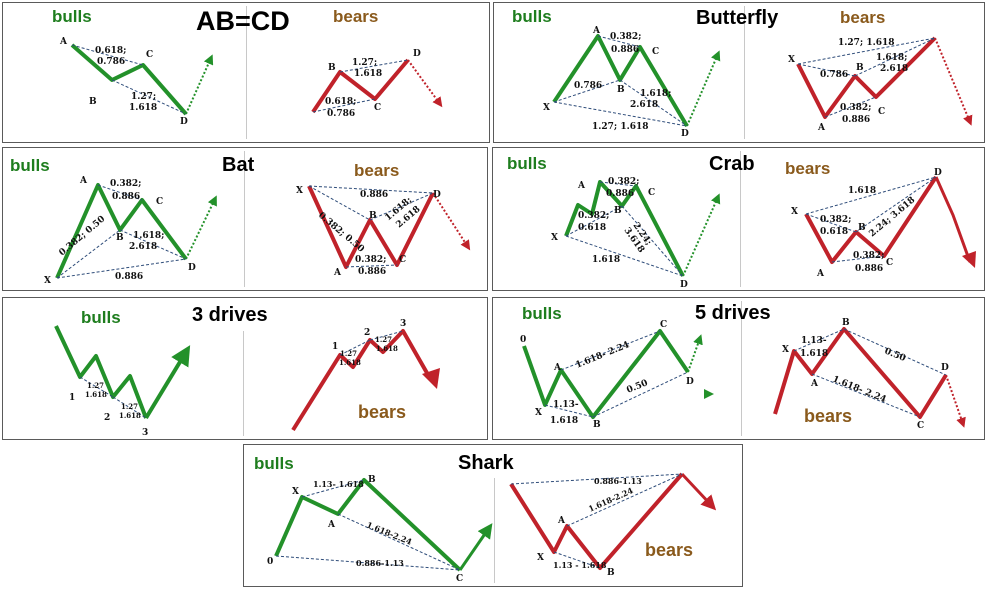  What do you see at coordinates (863, 17) in the screenshot?
I see `butterfly-bears-label: bears` at bounding box center [863, 17].